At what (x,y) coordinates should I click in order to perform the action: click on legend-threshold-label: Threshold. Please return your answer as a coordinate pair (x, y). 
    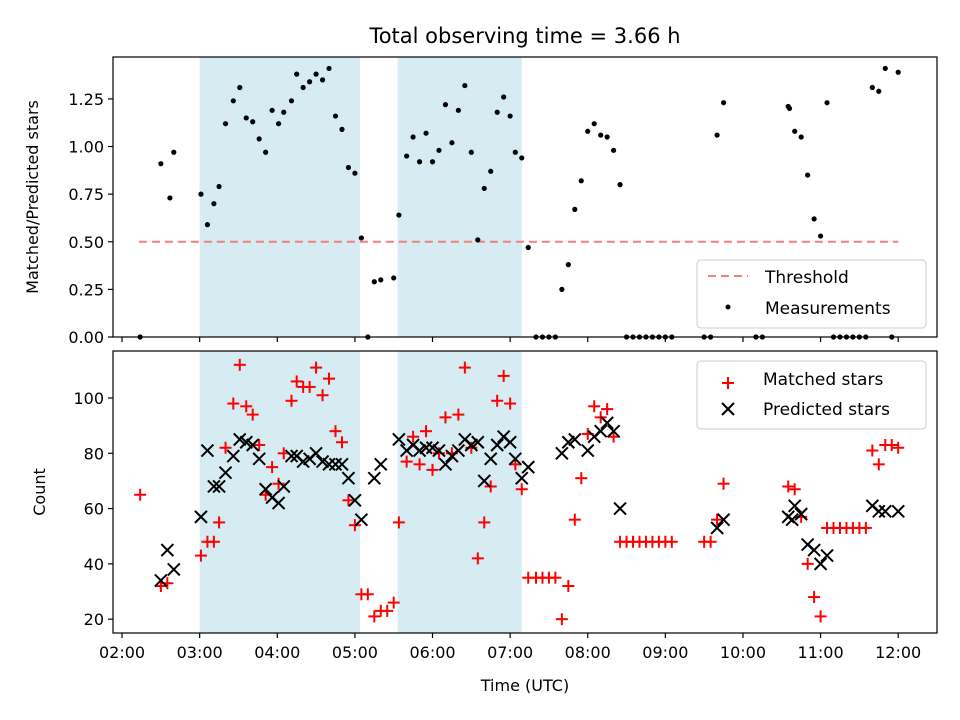
    Looking at the image, I should click on (806, 278).